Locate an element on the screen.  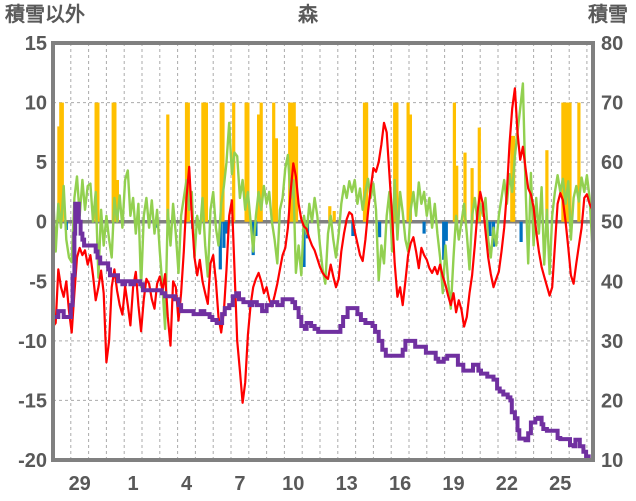
right-axis-tick: 50 is located at coordinates (612, 223).